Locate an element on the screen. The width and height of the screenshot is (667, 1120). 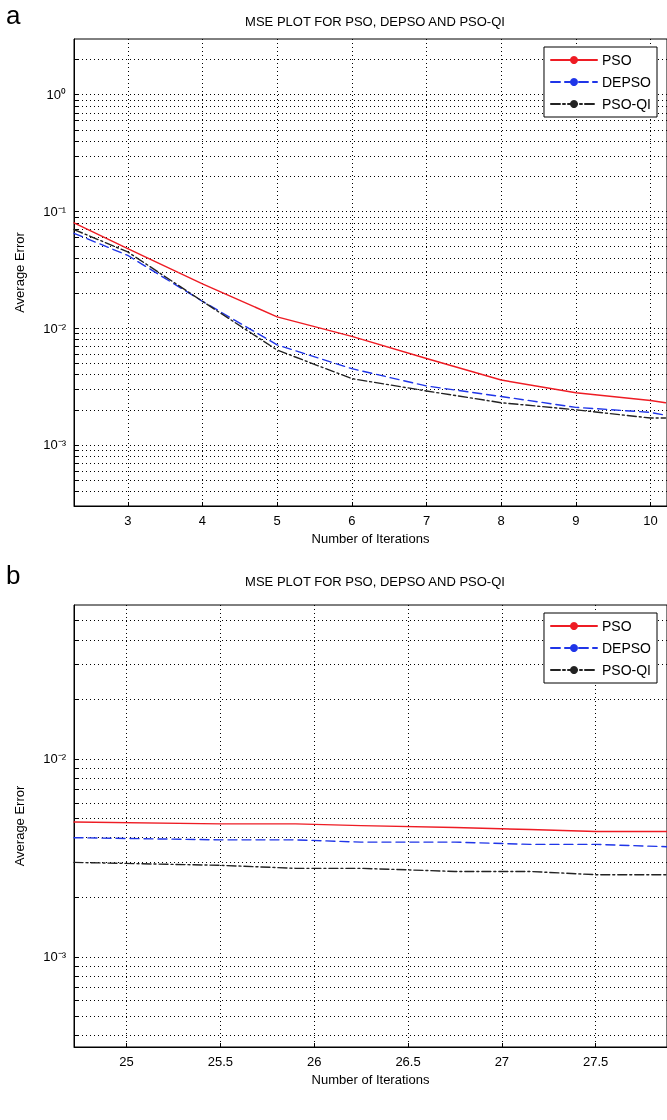
x-tick-label: 26.5 is located at coordinates (408, 1061).